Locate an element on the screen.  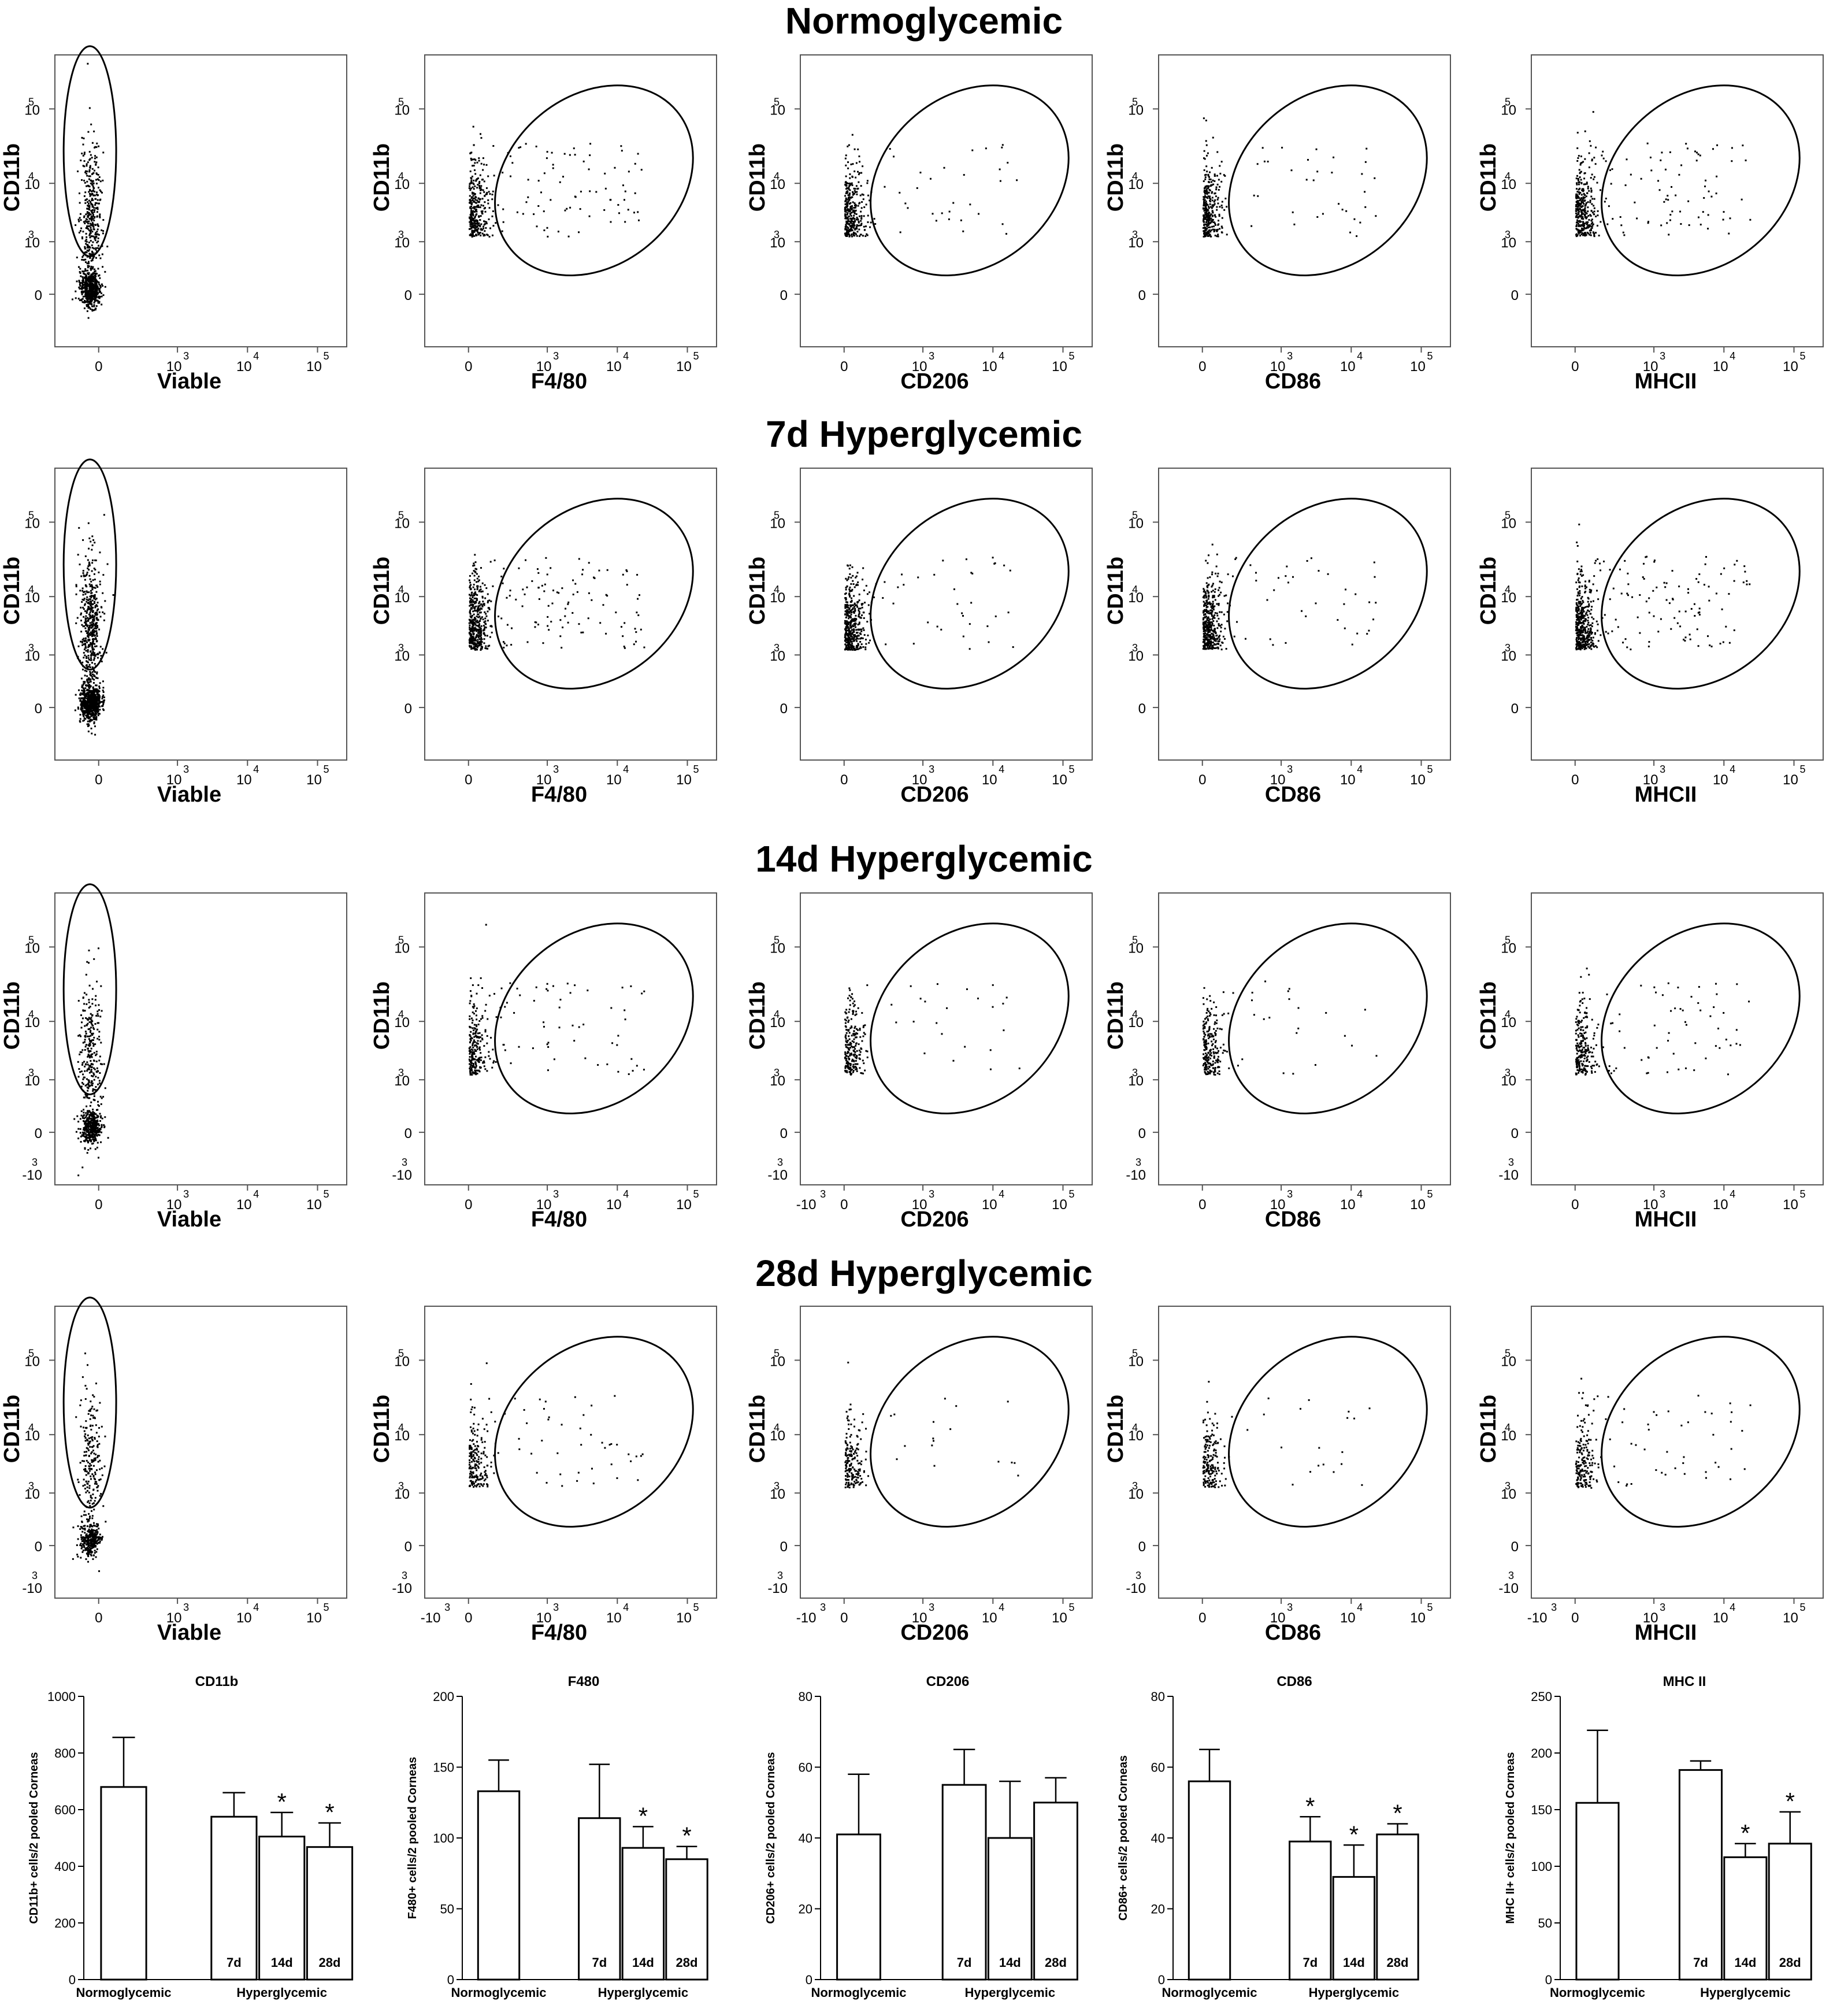
x-tick-label: 10 is located at coordinates (1348, 367).